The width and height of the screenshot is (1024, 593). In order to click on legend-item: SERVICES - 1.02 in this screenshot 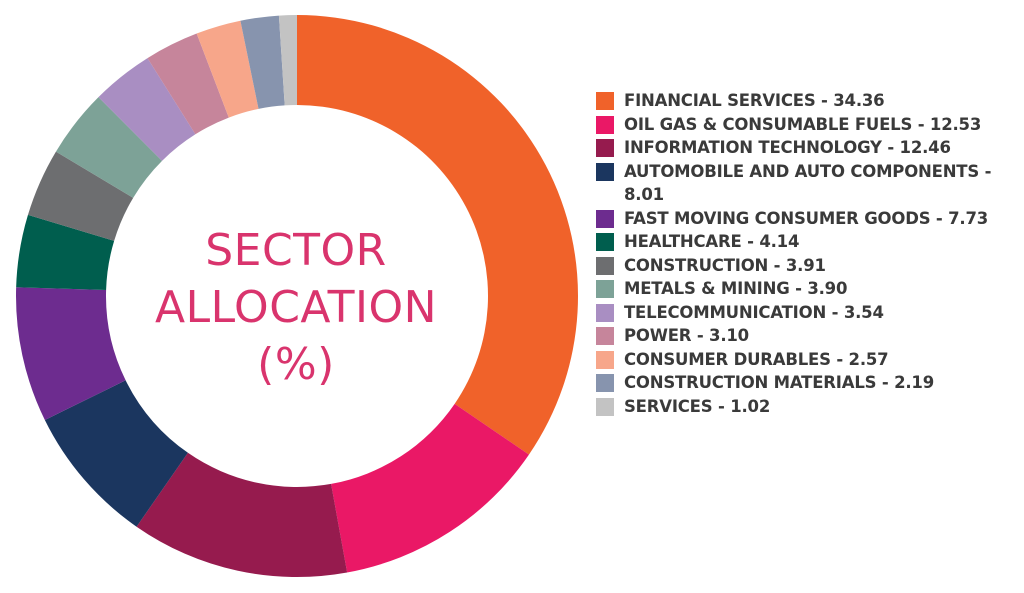, I will do `click(808, 407)`.